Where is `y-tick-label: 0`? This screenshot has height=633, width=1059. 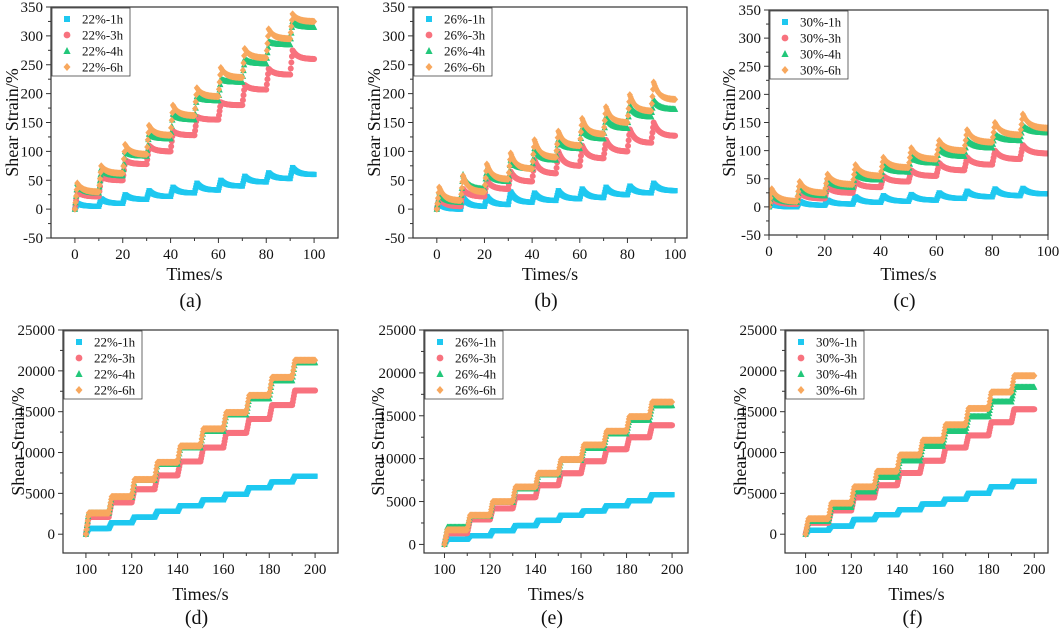 y-tick-label: 0 is located at coordinates (758, 208).